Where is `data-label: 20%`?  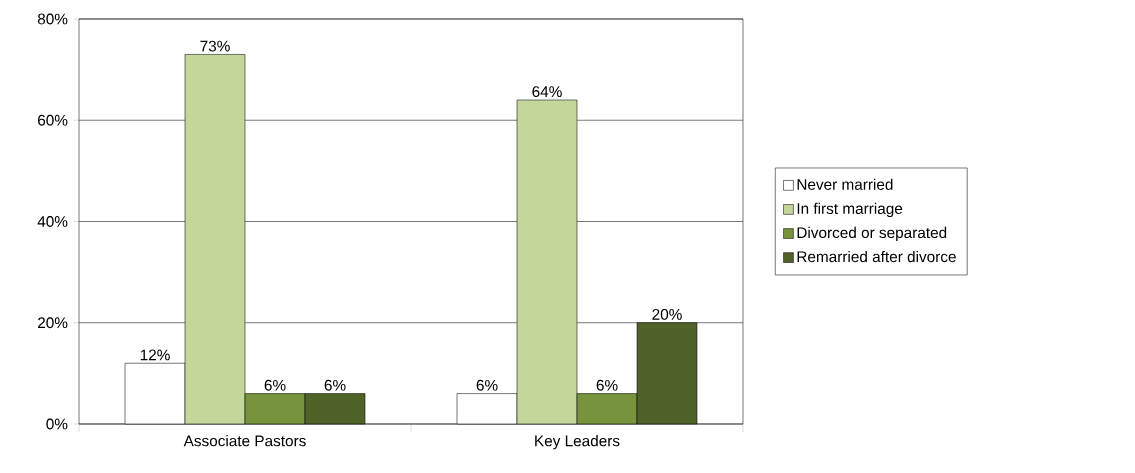
data-label: 20% is located at coordinates (667, 314).